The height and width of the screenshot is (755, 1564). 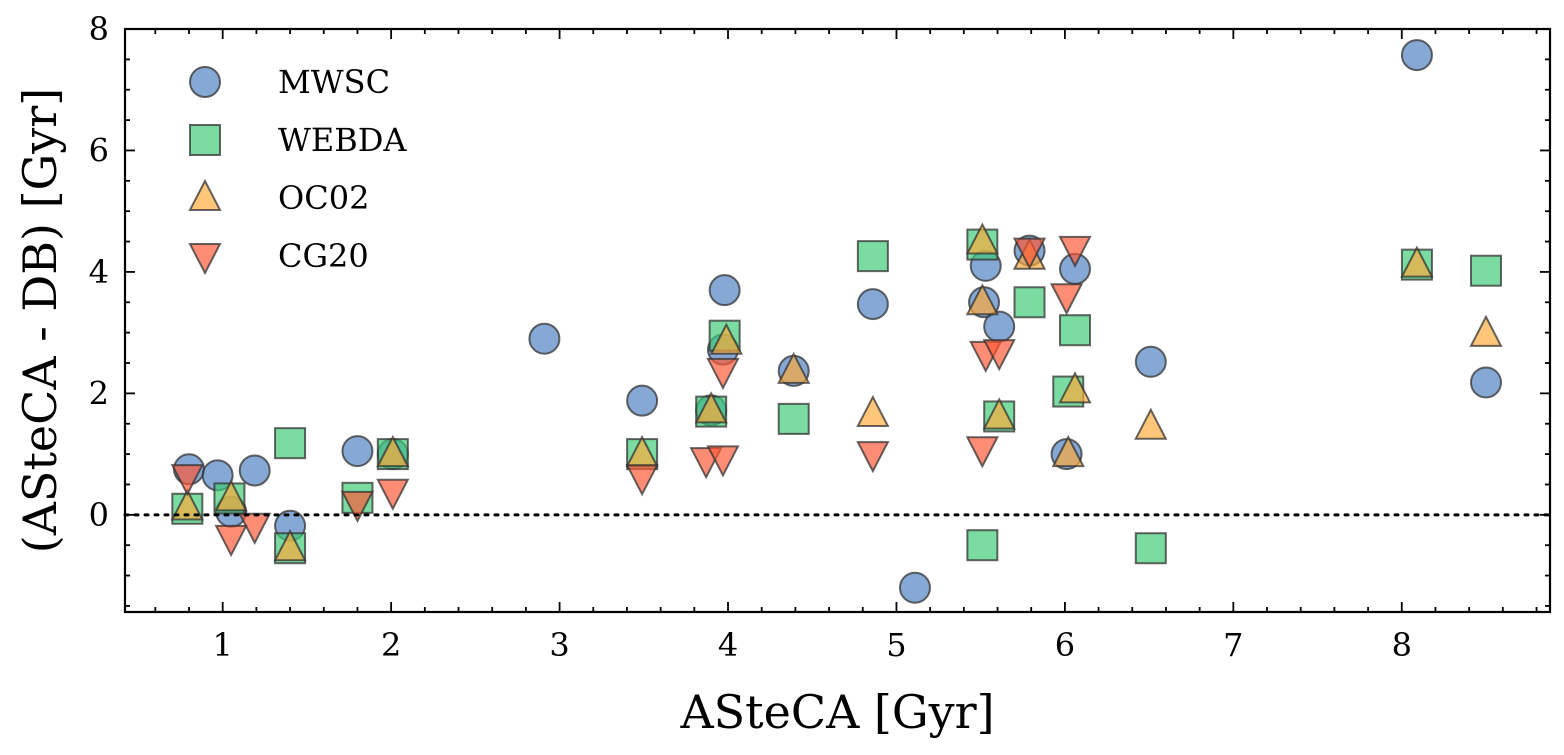 I want to click on legend-marker-oc02, so click(x=205, y=194).